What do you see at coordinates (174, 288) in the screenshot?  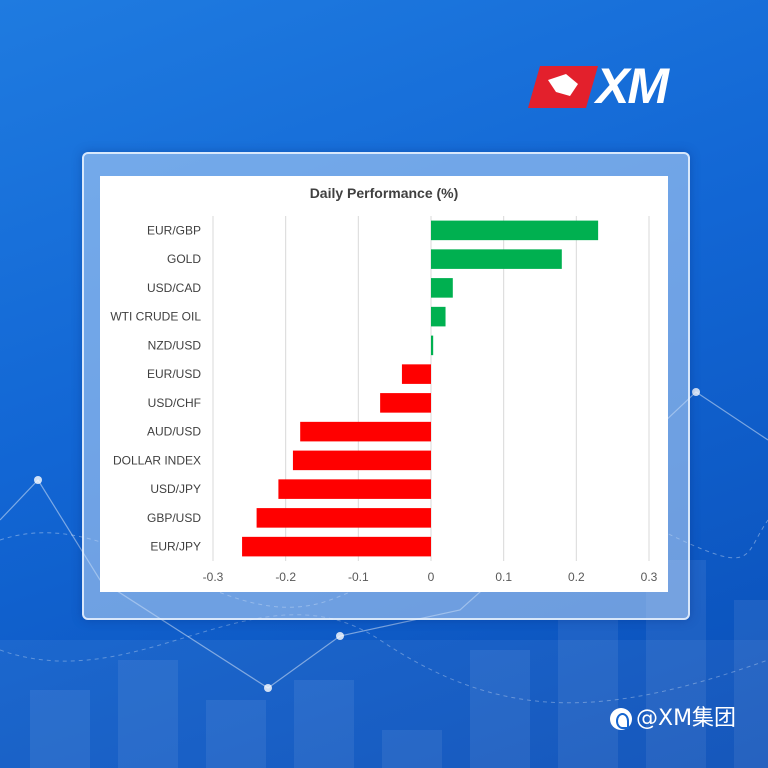 I see `category-label: USD/CAD` at bounding box center [174, 288].